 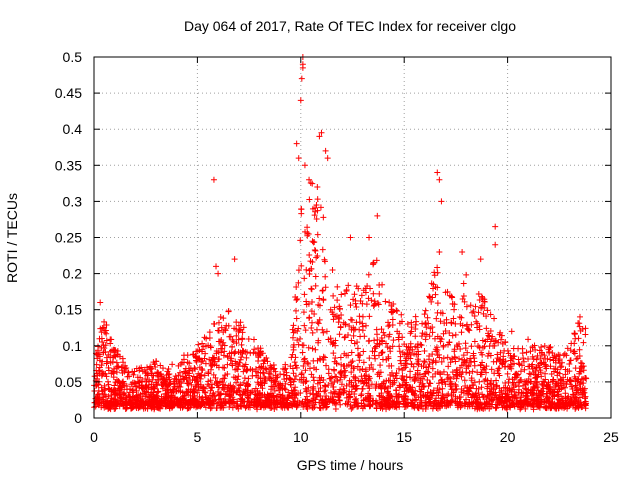 I want to click on y-tick-label: 0, so click(x=78, y=418).